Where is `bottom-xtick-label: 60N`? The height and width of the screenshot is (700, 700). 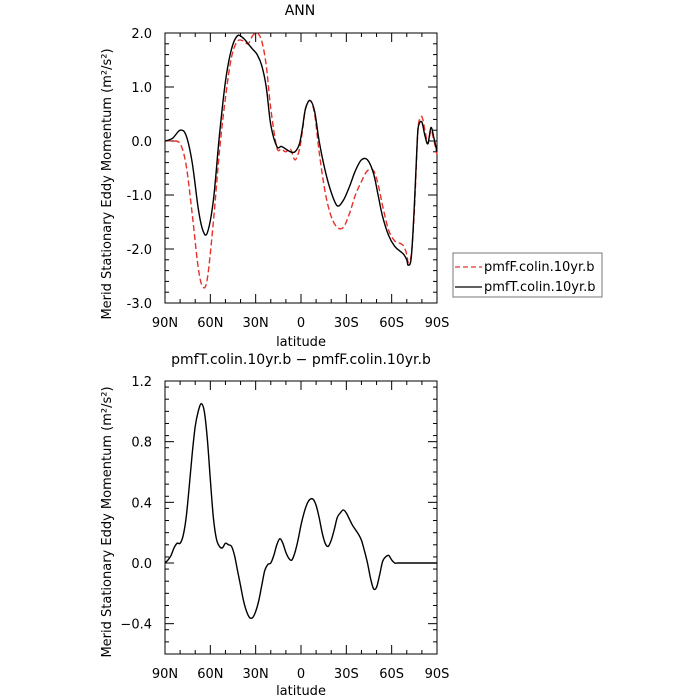 bottom-xtick-label: 60N is located at coordinates (210, 674).